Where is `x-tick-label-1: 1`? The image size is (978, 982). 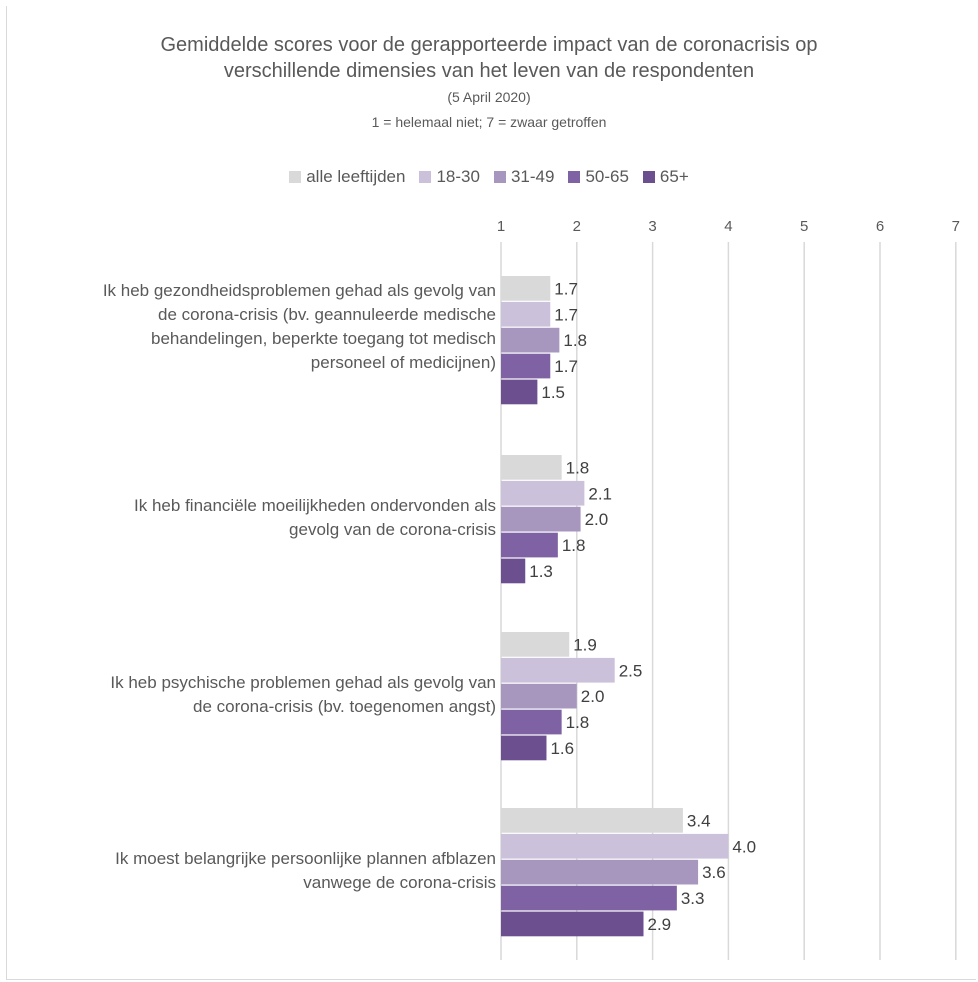 x-tick-label-1: 1 is located at coordinates (501, 226).